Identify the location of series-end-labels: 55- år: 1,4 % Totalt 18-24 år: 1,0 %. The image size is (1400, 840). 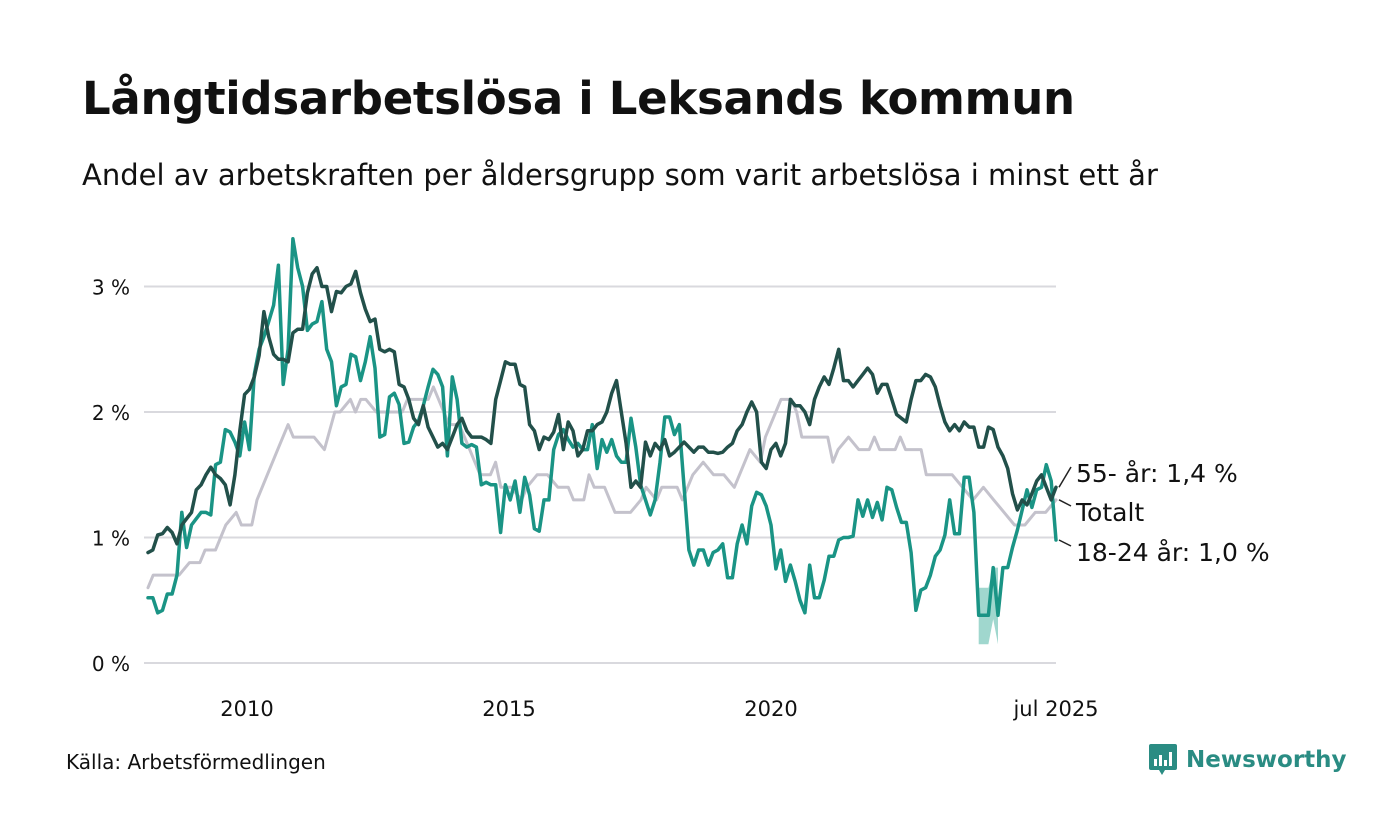
(1164, 513).